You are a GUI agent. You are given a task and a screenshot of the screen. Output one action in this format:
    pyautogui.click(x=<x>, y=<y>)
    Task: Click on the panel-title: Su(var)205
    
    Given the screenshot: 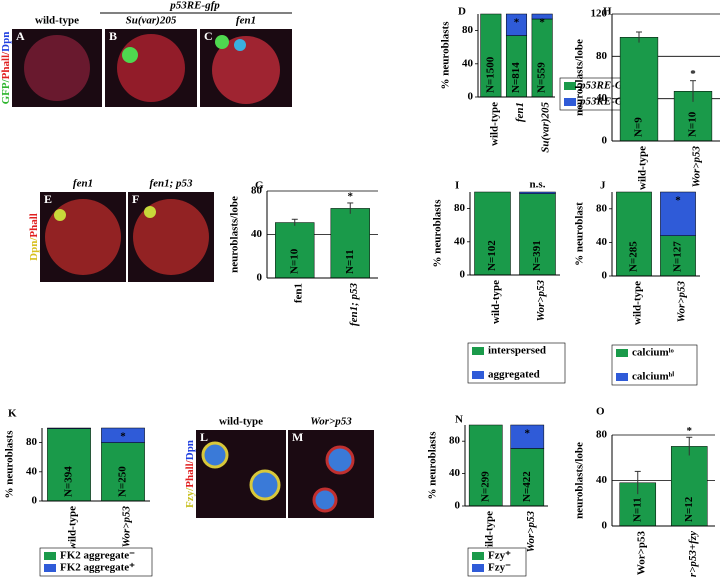 What is the action you would take?
    pyautogui.click(x=151, y=21)
    